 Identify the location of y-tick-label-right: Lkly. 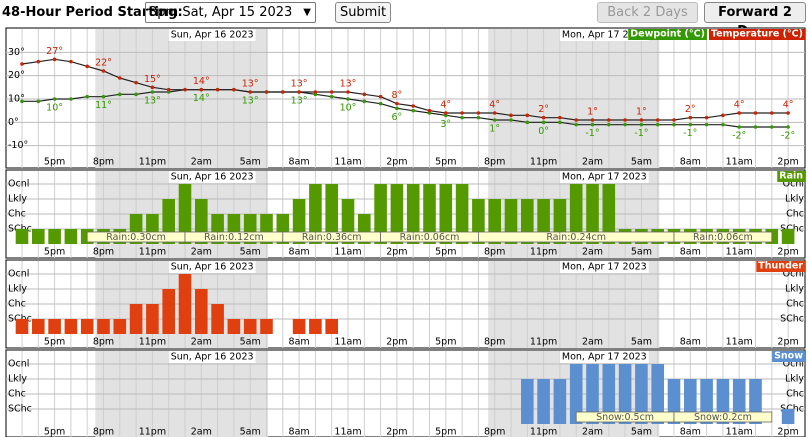
(794, 289).